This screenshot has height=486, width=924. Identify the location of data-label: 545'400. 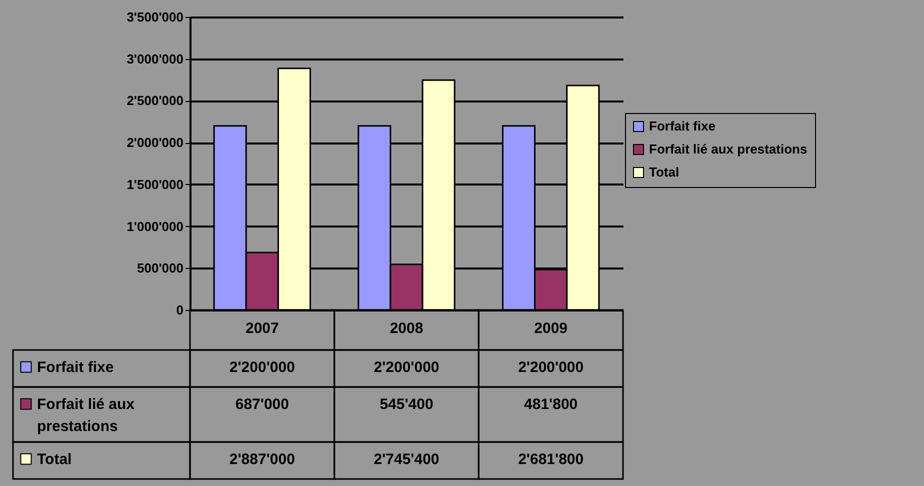
(407, 404).